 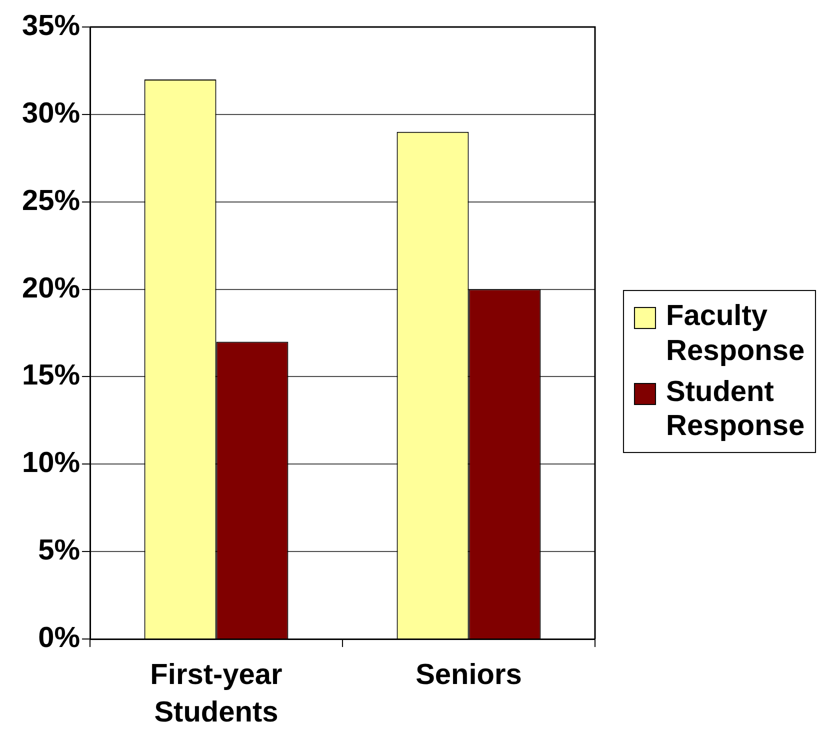 What do you see at coordinates (469, 674) in the screenshot?
I see `x-tick-label: Seniors` at bounding box center [469, 674].